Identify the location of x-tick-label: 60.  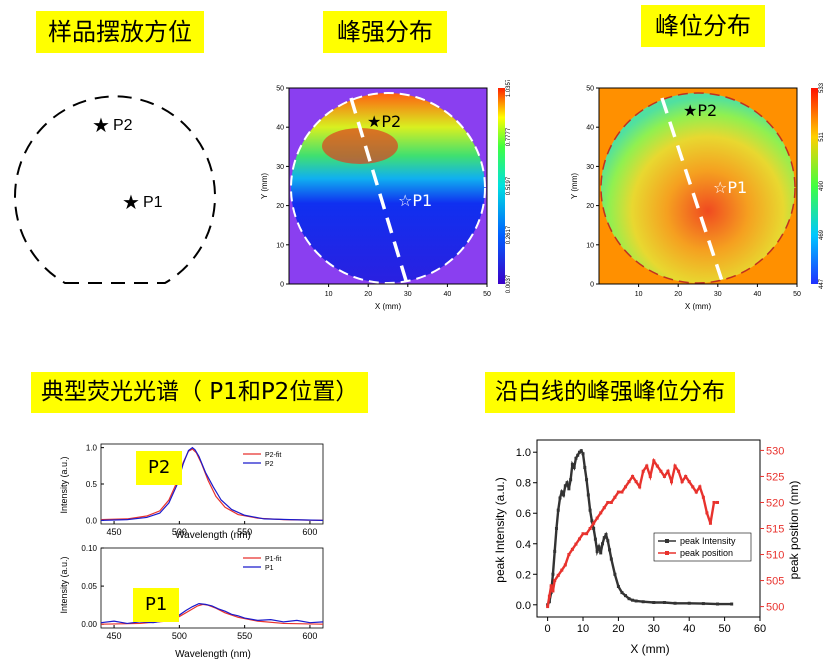
(760, 629).